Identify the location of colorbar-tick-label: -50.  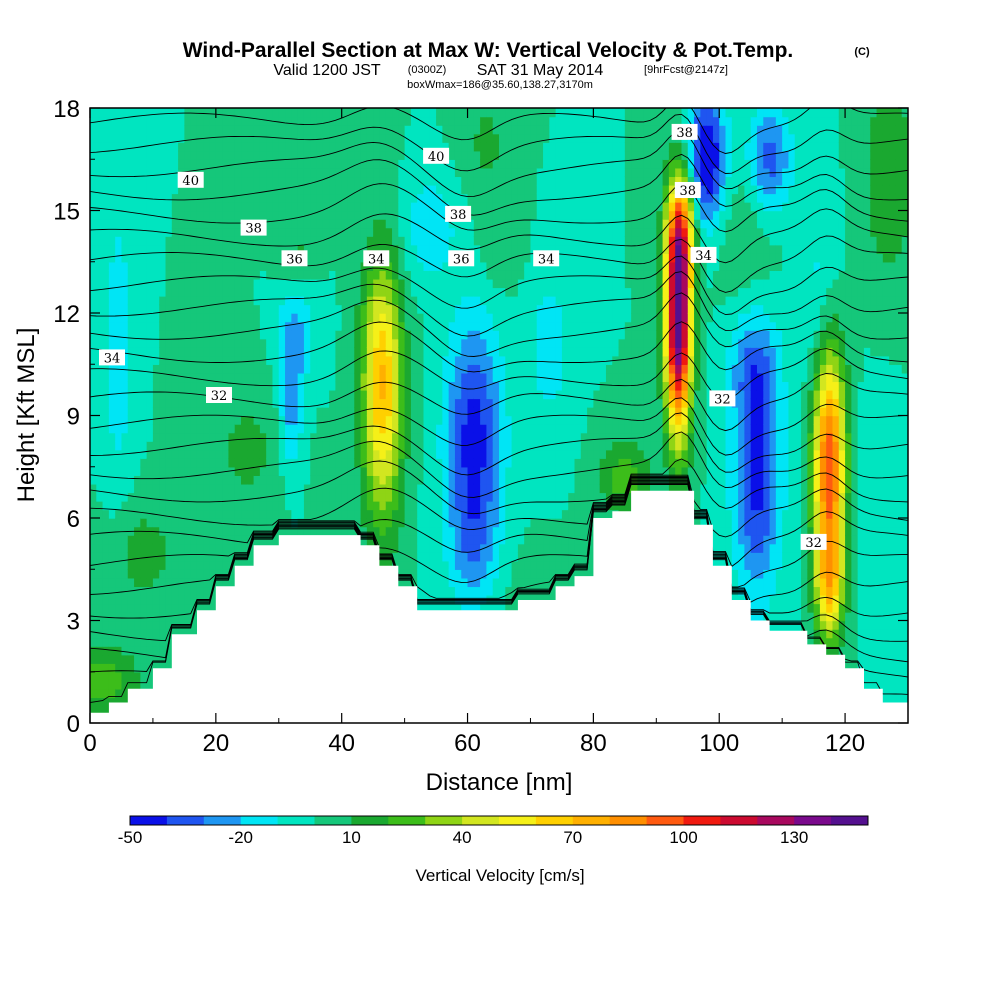
(130, 837).